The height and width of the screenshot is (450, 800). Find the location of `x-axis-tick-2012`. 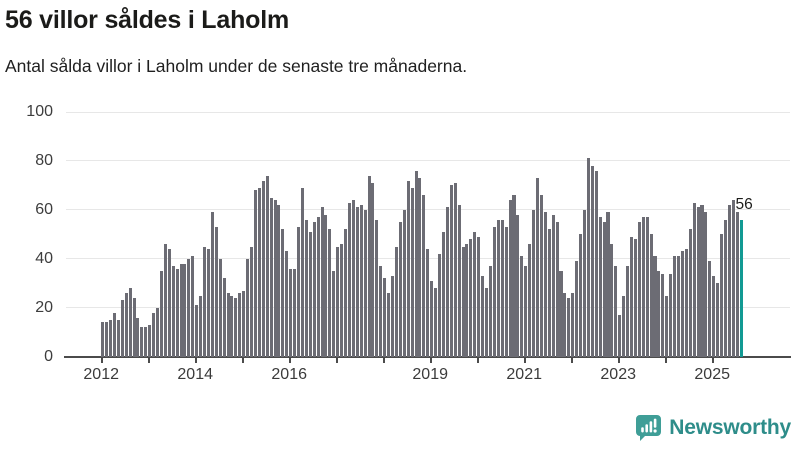

x-axis-tick-2012 is located at coordinates (101, 361).